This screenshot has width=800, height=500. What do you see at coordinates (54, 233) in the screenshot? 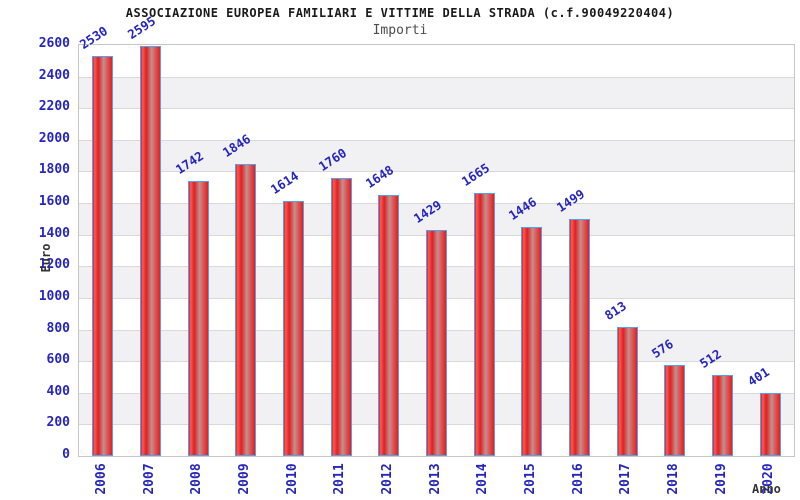
I see `y-tick-label: 1400` at bounding box center [54, 233].